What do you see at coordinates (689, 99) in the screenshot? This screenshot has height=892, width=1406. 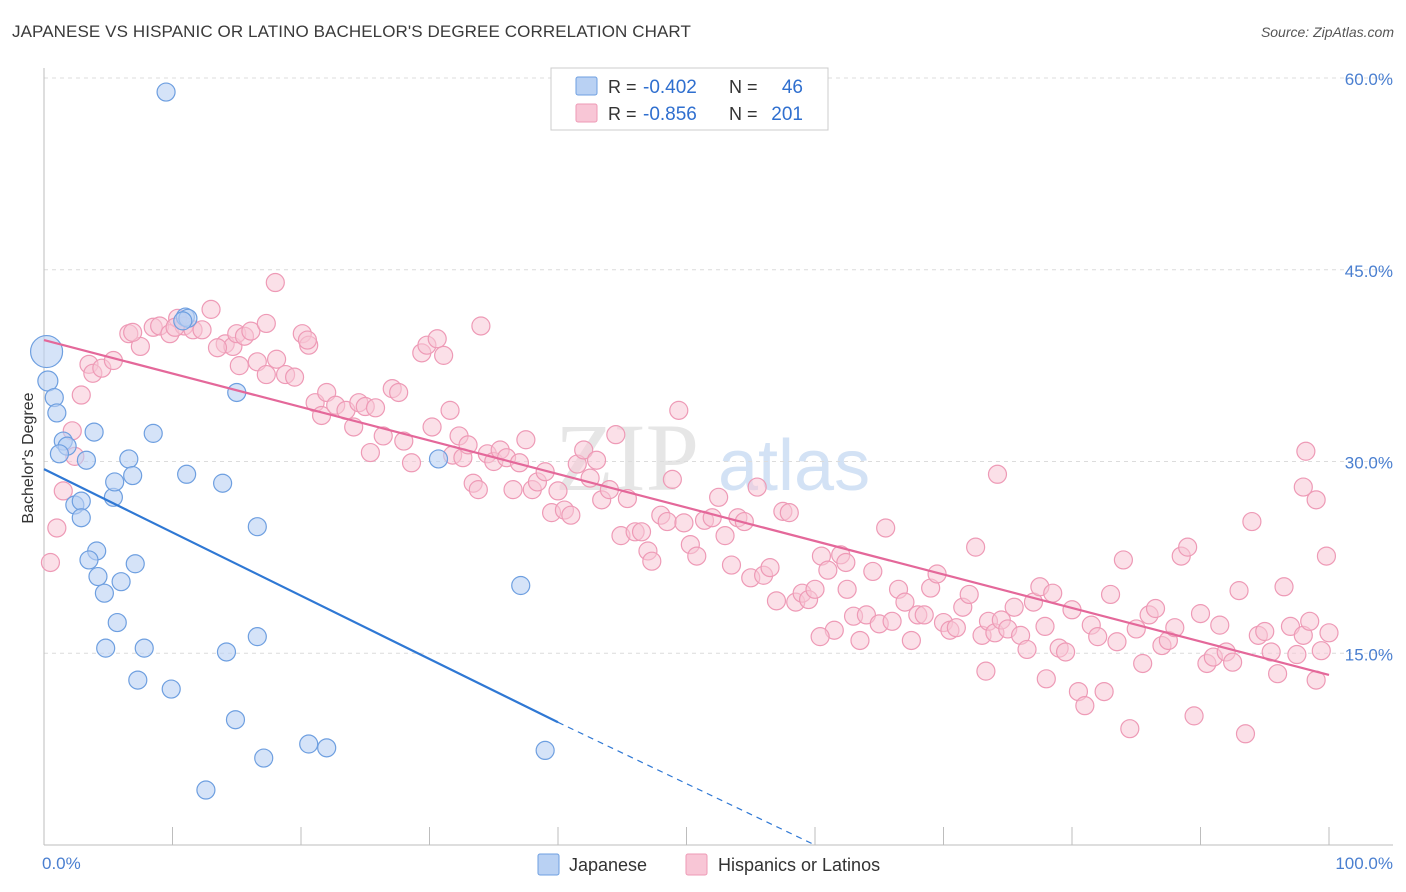 I see `correlation-legend: R = -0.402 N = 46 R = -0.856 N = 201` at bounding box center [689, 99].